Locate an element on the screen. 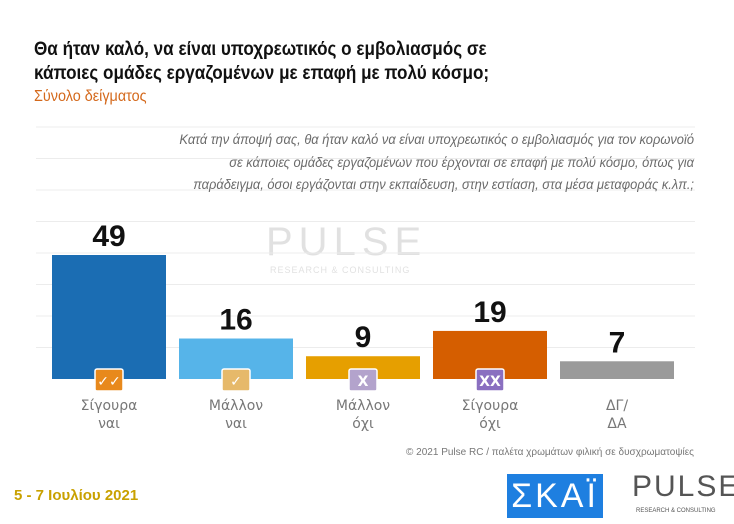 This screenshot has height=524, width=734. double-x-icon is located at coordinates (490, 380).